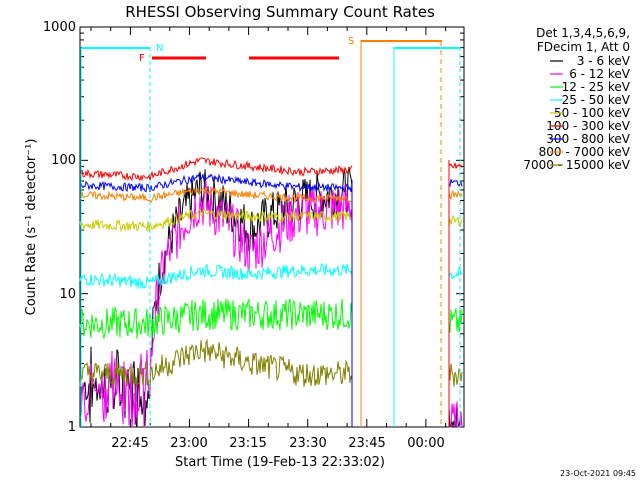 The image size is (640, 480). Describe the element at coordinates (596, 100) in the screenshot. I see `legend-label: 25 - 50 keV` at that location.